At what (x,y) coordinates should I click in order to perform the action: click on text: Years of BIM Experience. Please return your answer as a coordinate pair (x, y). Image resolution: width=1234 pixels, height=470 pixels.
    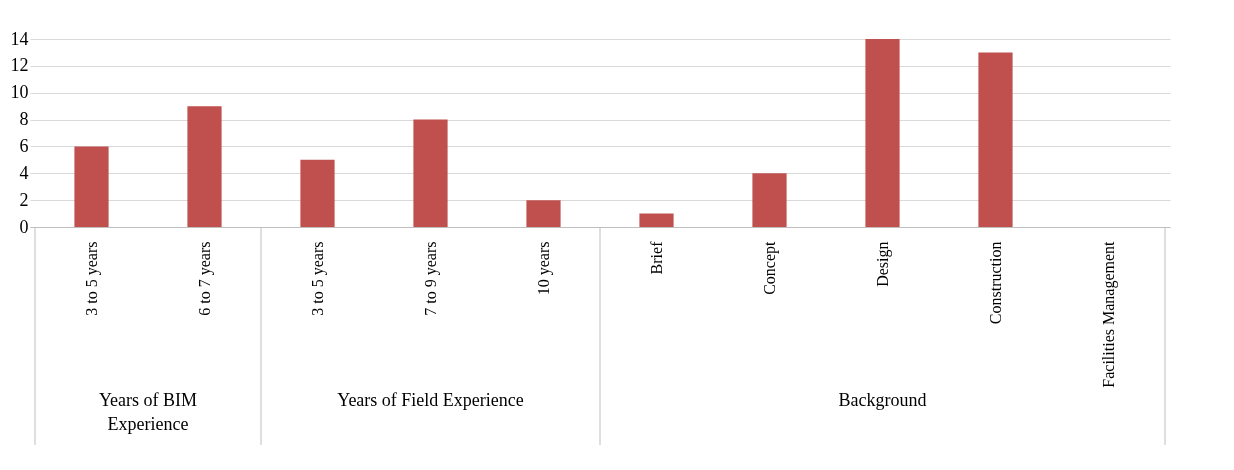
    Looking at the image, I should click on (148, 412).